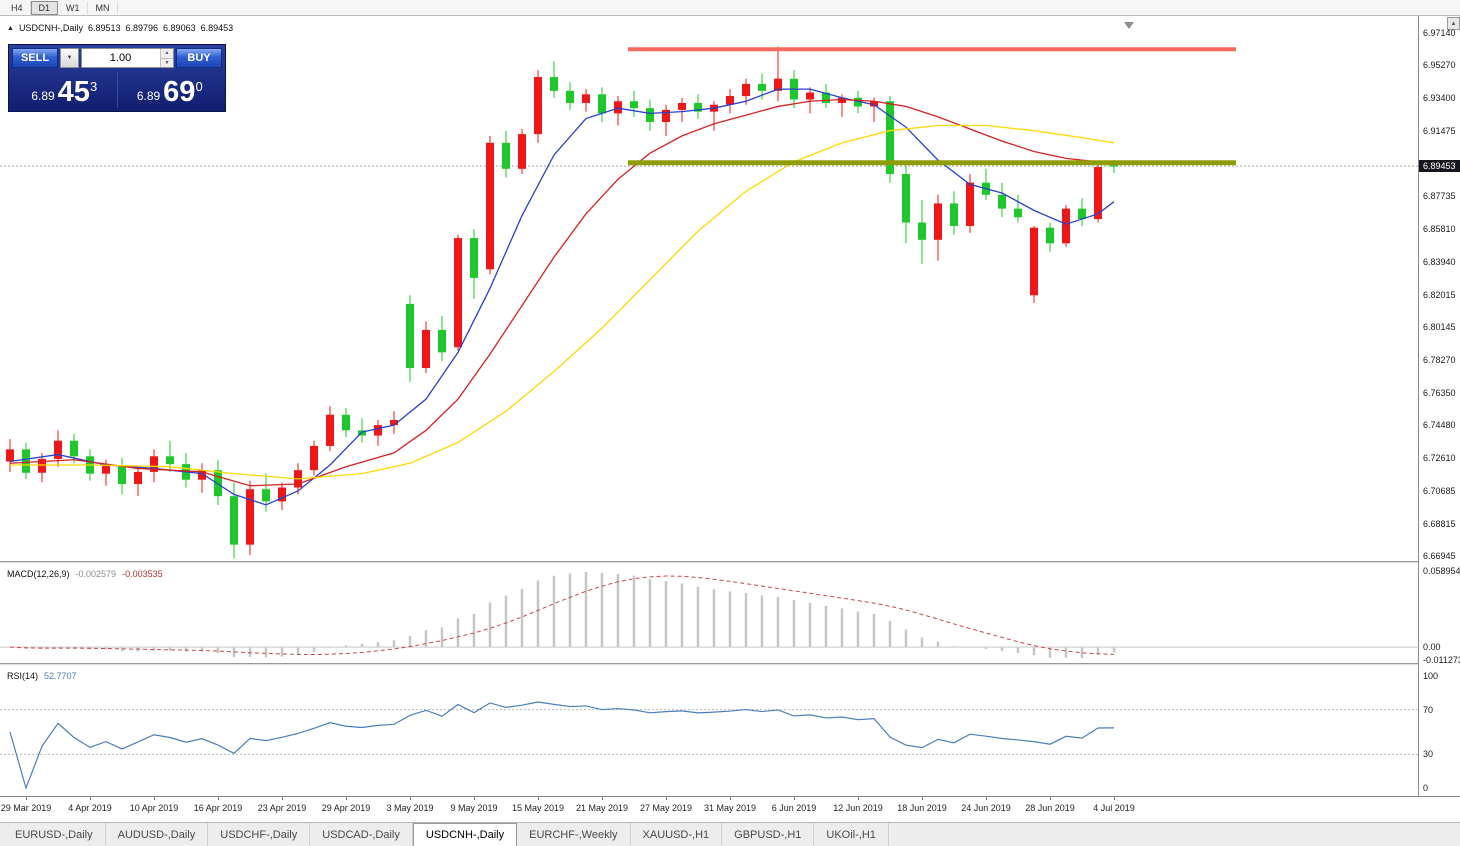 This screenshot has height=846, width=1460. I want to click on chart-tab-eurchf: EURCHF-,Weekly, so click(574, 834).